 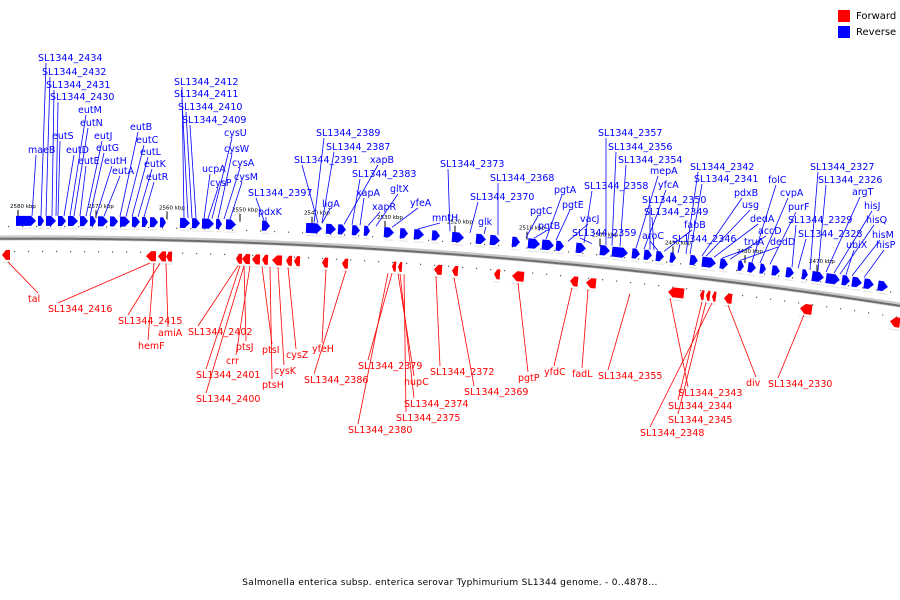 I want to click on scale-tick-label: 2520 kbp, so click(x=460, y=223).